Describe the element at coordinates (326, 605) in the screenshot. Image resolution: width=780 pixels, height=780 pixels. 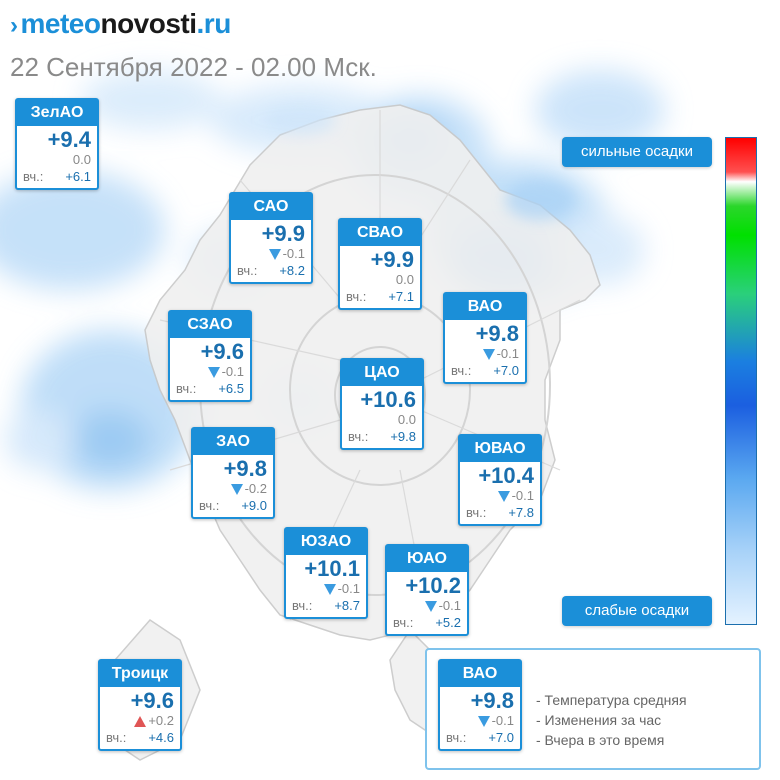
I see `yesterday-row: вч.: +8.7` at that location.